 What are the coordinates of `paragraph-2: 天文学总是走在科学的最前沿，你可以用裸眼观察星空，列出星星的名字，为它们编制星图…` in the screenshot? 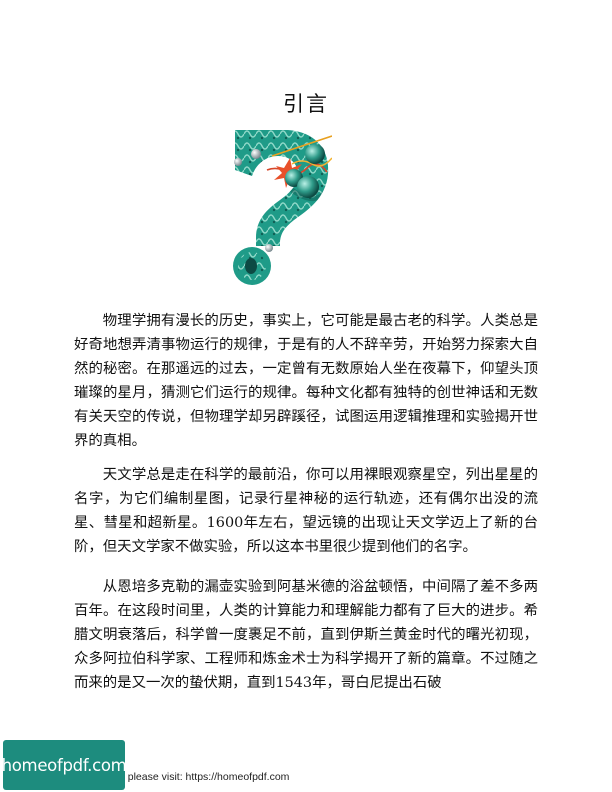 It's located at (306, 511).